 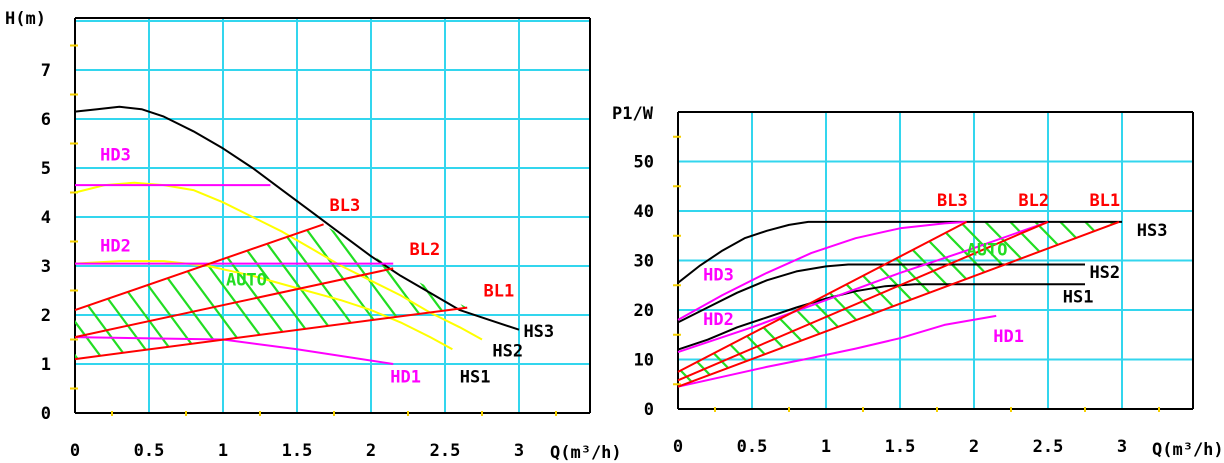 What do you see at coordinates (246, 281) in the screenshot?
I see `auto-label: AUTO` at bounding box center [246, 281].